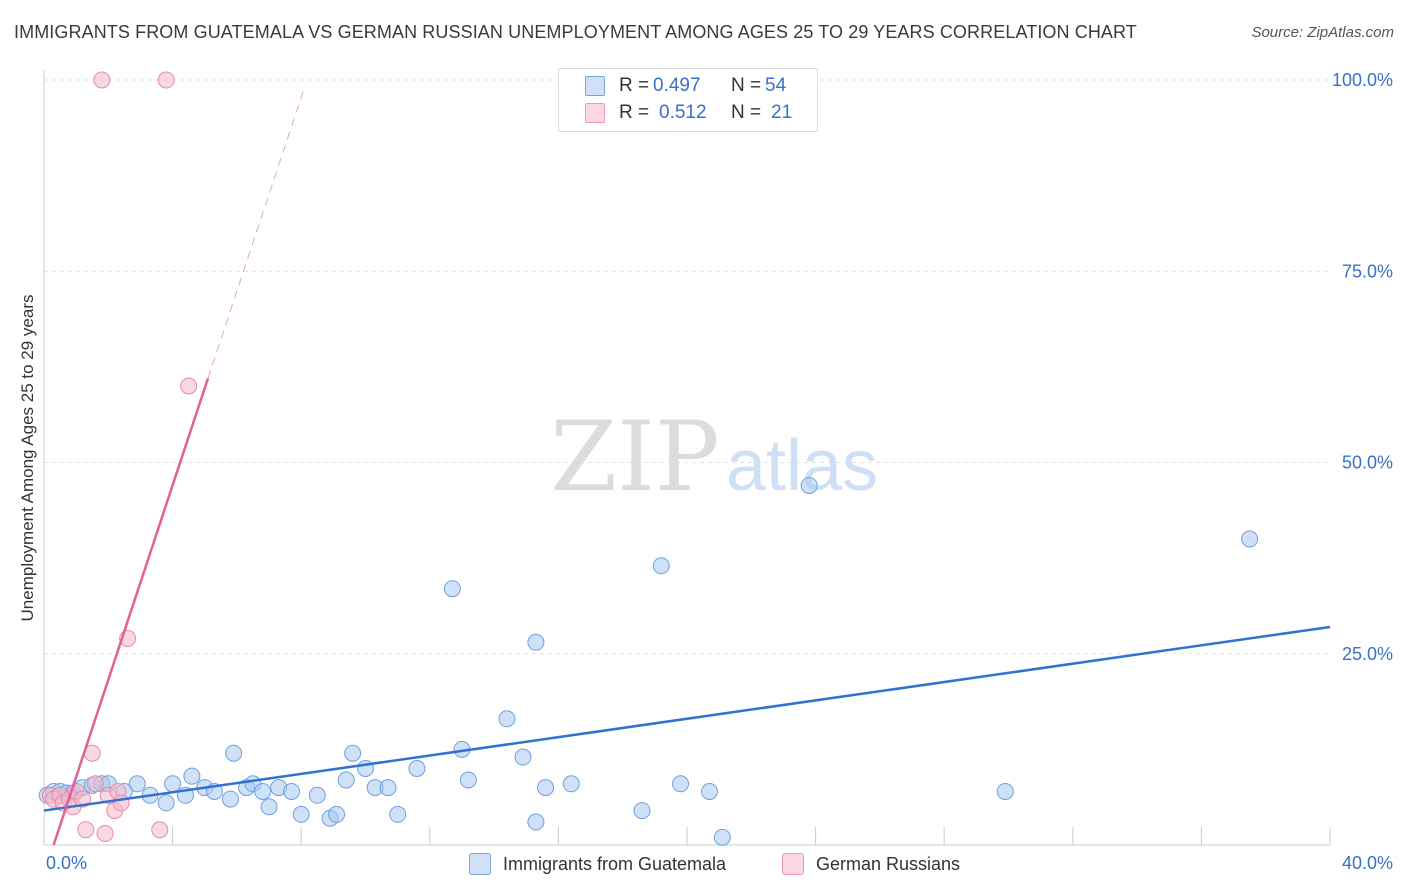  I want to click on bottom-legend-label: Immigrants from Guatemala, so click(615, 863).